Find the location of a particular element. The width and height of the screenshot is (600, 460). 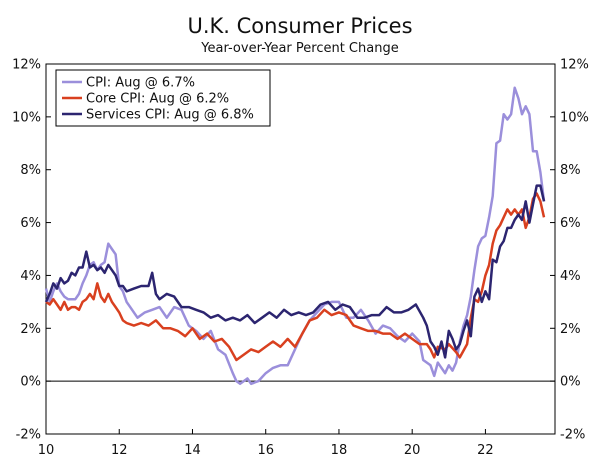

y-tick-label-right: 4% is located at coordinates (570, 276).